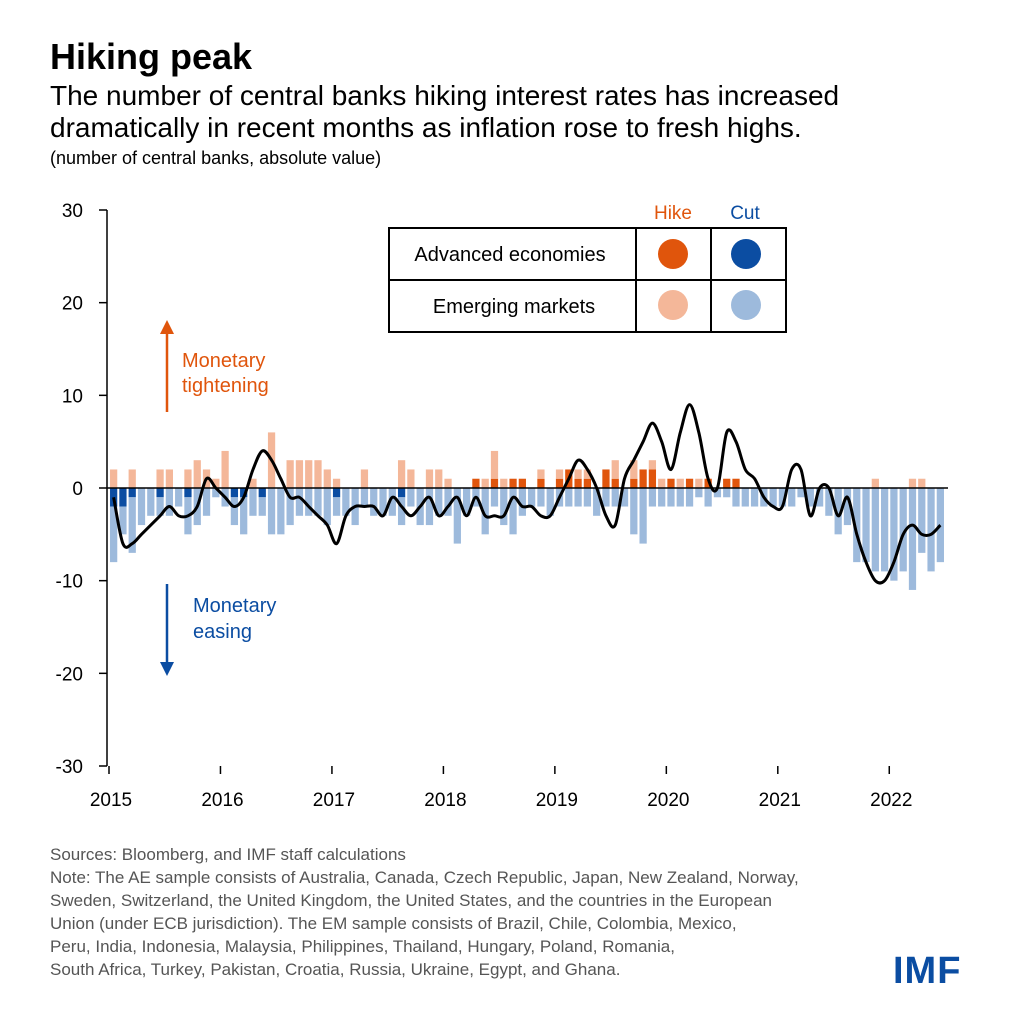 The width and height of the screenshot is (1024, 1024). I want to click on x-tick-label: 2019, so click(557, 800).